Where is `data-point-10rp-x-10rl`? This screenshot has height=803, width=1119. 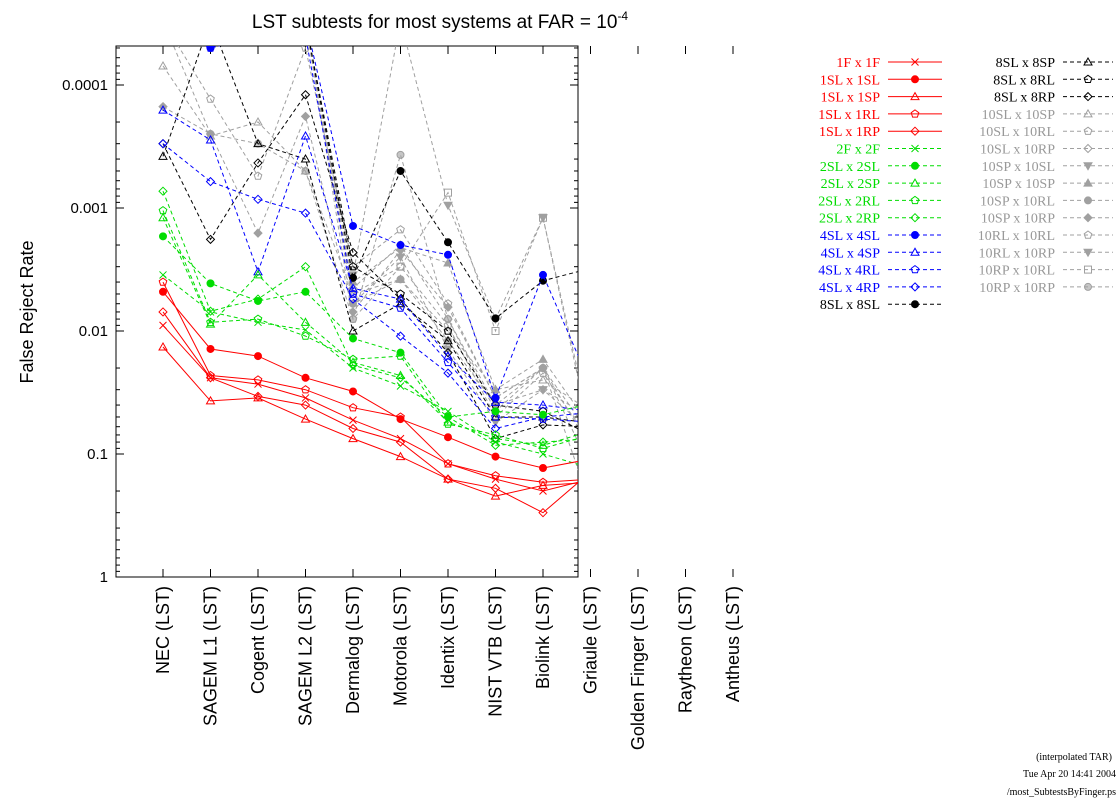
data-point-10rp-x-10rl is located at coordinates (590, 434).